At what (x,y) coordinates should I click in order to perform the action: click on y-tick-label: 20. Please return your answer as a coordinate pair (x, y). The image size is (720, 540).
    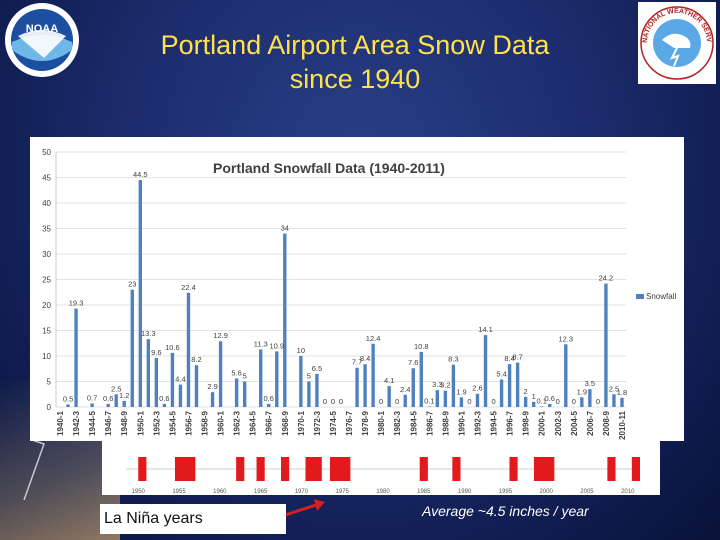
    Looking at the image, I should click on (46, 305).